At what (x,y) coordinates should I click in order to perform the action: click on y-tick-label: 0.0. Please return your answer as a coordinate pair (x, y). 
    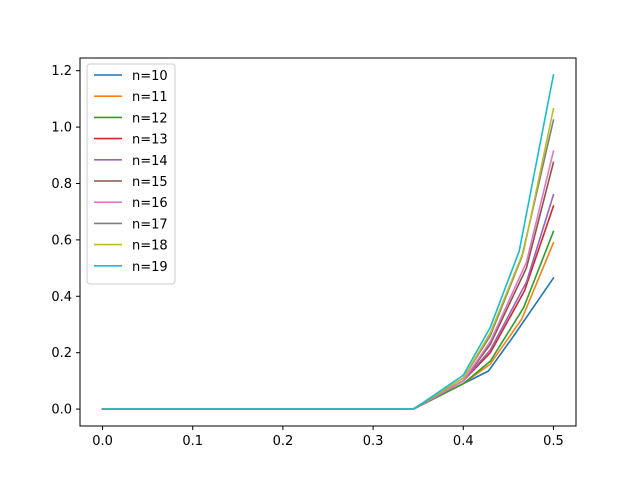
    Looking at the image, I should click on (61, 410).